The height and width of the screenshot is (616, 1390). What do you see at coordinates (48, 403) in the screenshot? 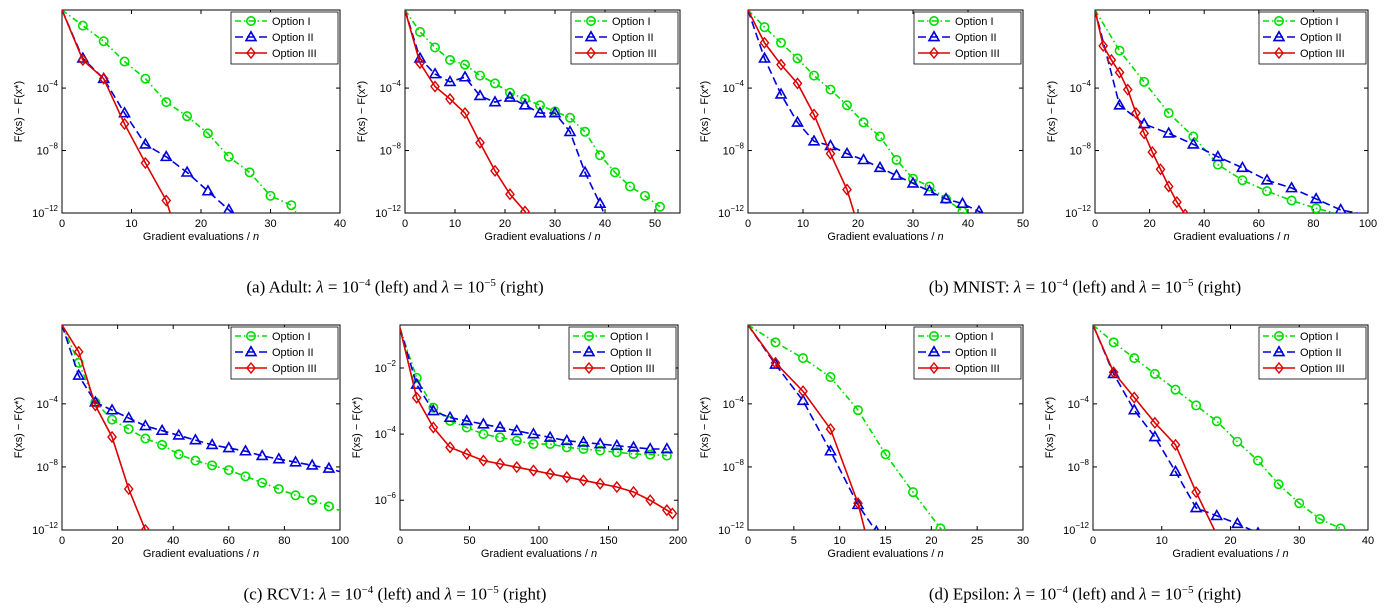
I see `y-tick-label: 10⁻⁴` at bounding box center [48, 403].